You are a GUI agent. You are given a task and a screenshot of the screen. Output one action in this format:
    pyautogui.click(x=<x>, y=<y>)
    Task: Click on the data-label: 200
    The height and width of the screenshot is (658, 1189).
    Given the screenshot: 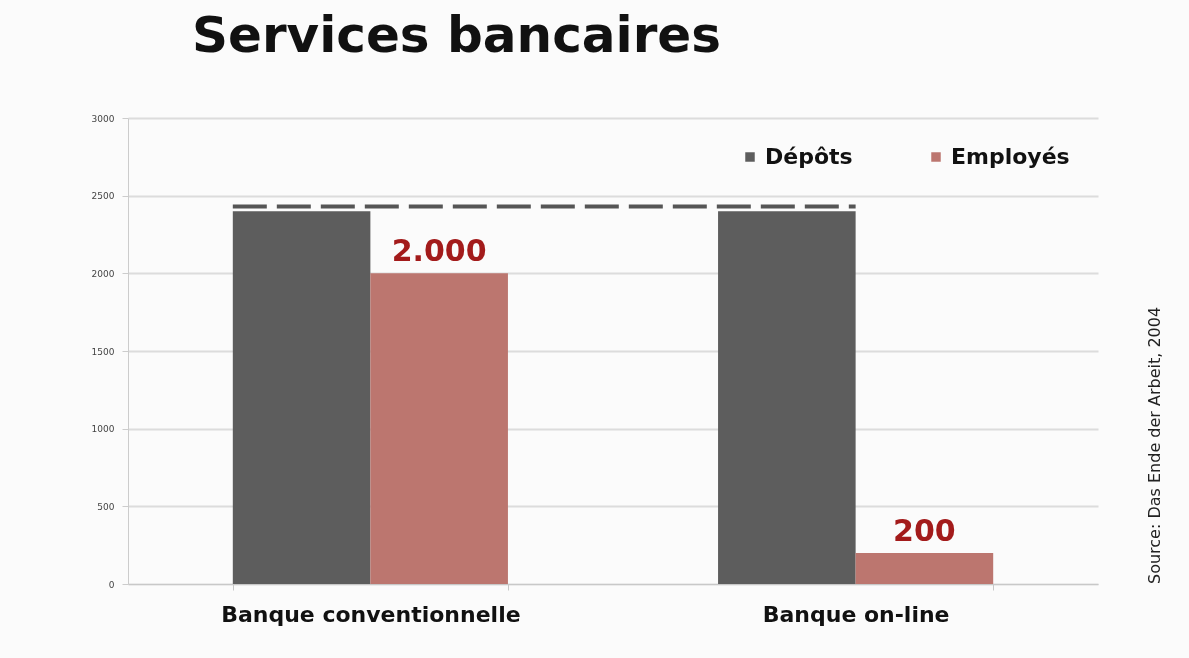 What is the action you would take?
    pyautogui.click(x=924, y=530)
    